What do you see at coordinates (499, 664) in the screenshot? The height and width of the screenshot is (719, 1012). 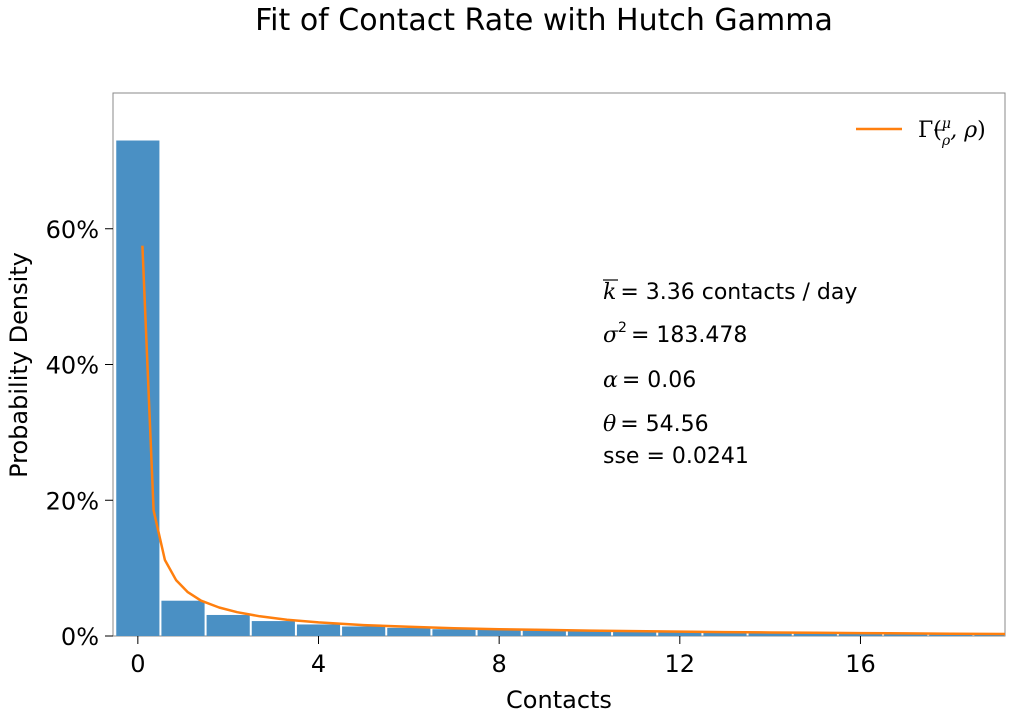 I see `x-tick-label: 8` at bounding box center [499, 664].